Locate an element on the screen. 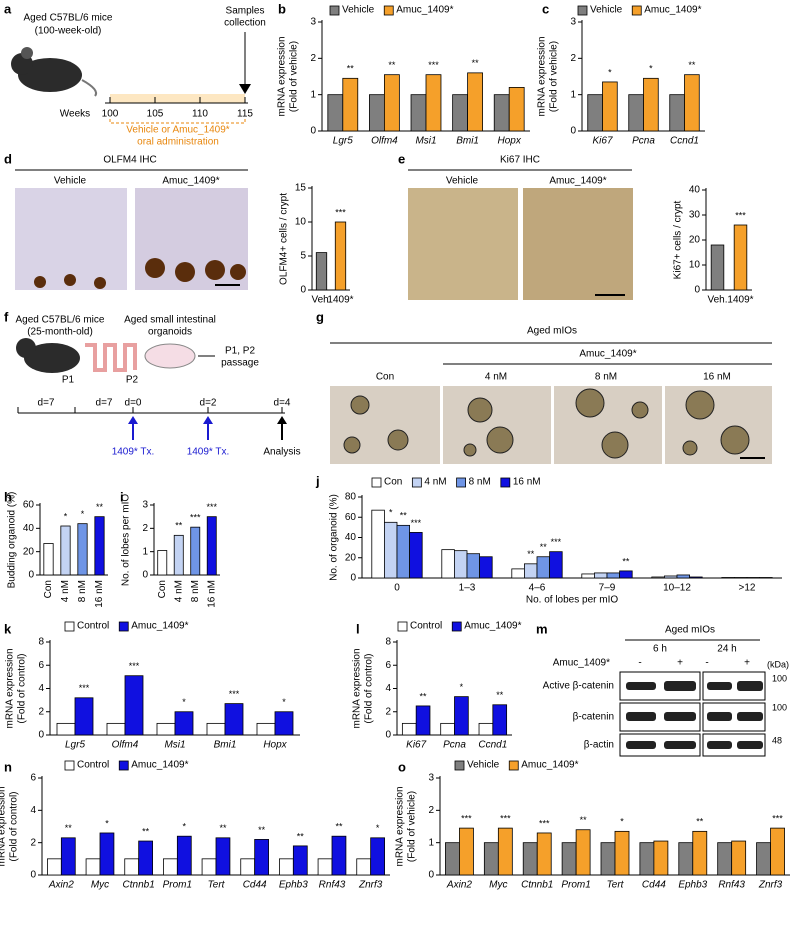  y-tick-label: 6 is located at coordinates (388, 665).